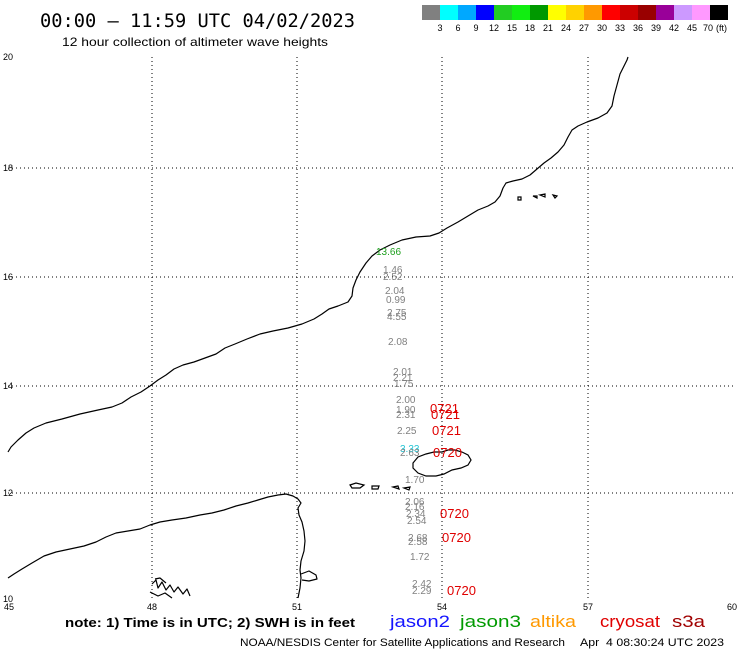  I want to click on scale-label: 15, so click(512, 28).